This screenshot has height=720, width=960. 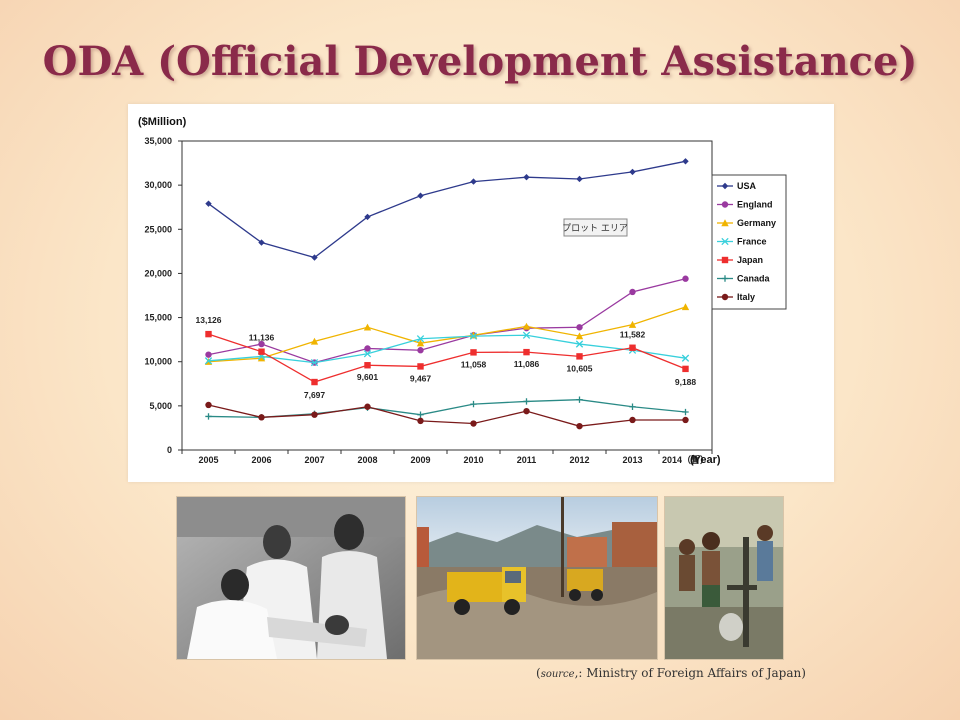 I want to click on series-line-japan, so click(x=447, y=358).